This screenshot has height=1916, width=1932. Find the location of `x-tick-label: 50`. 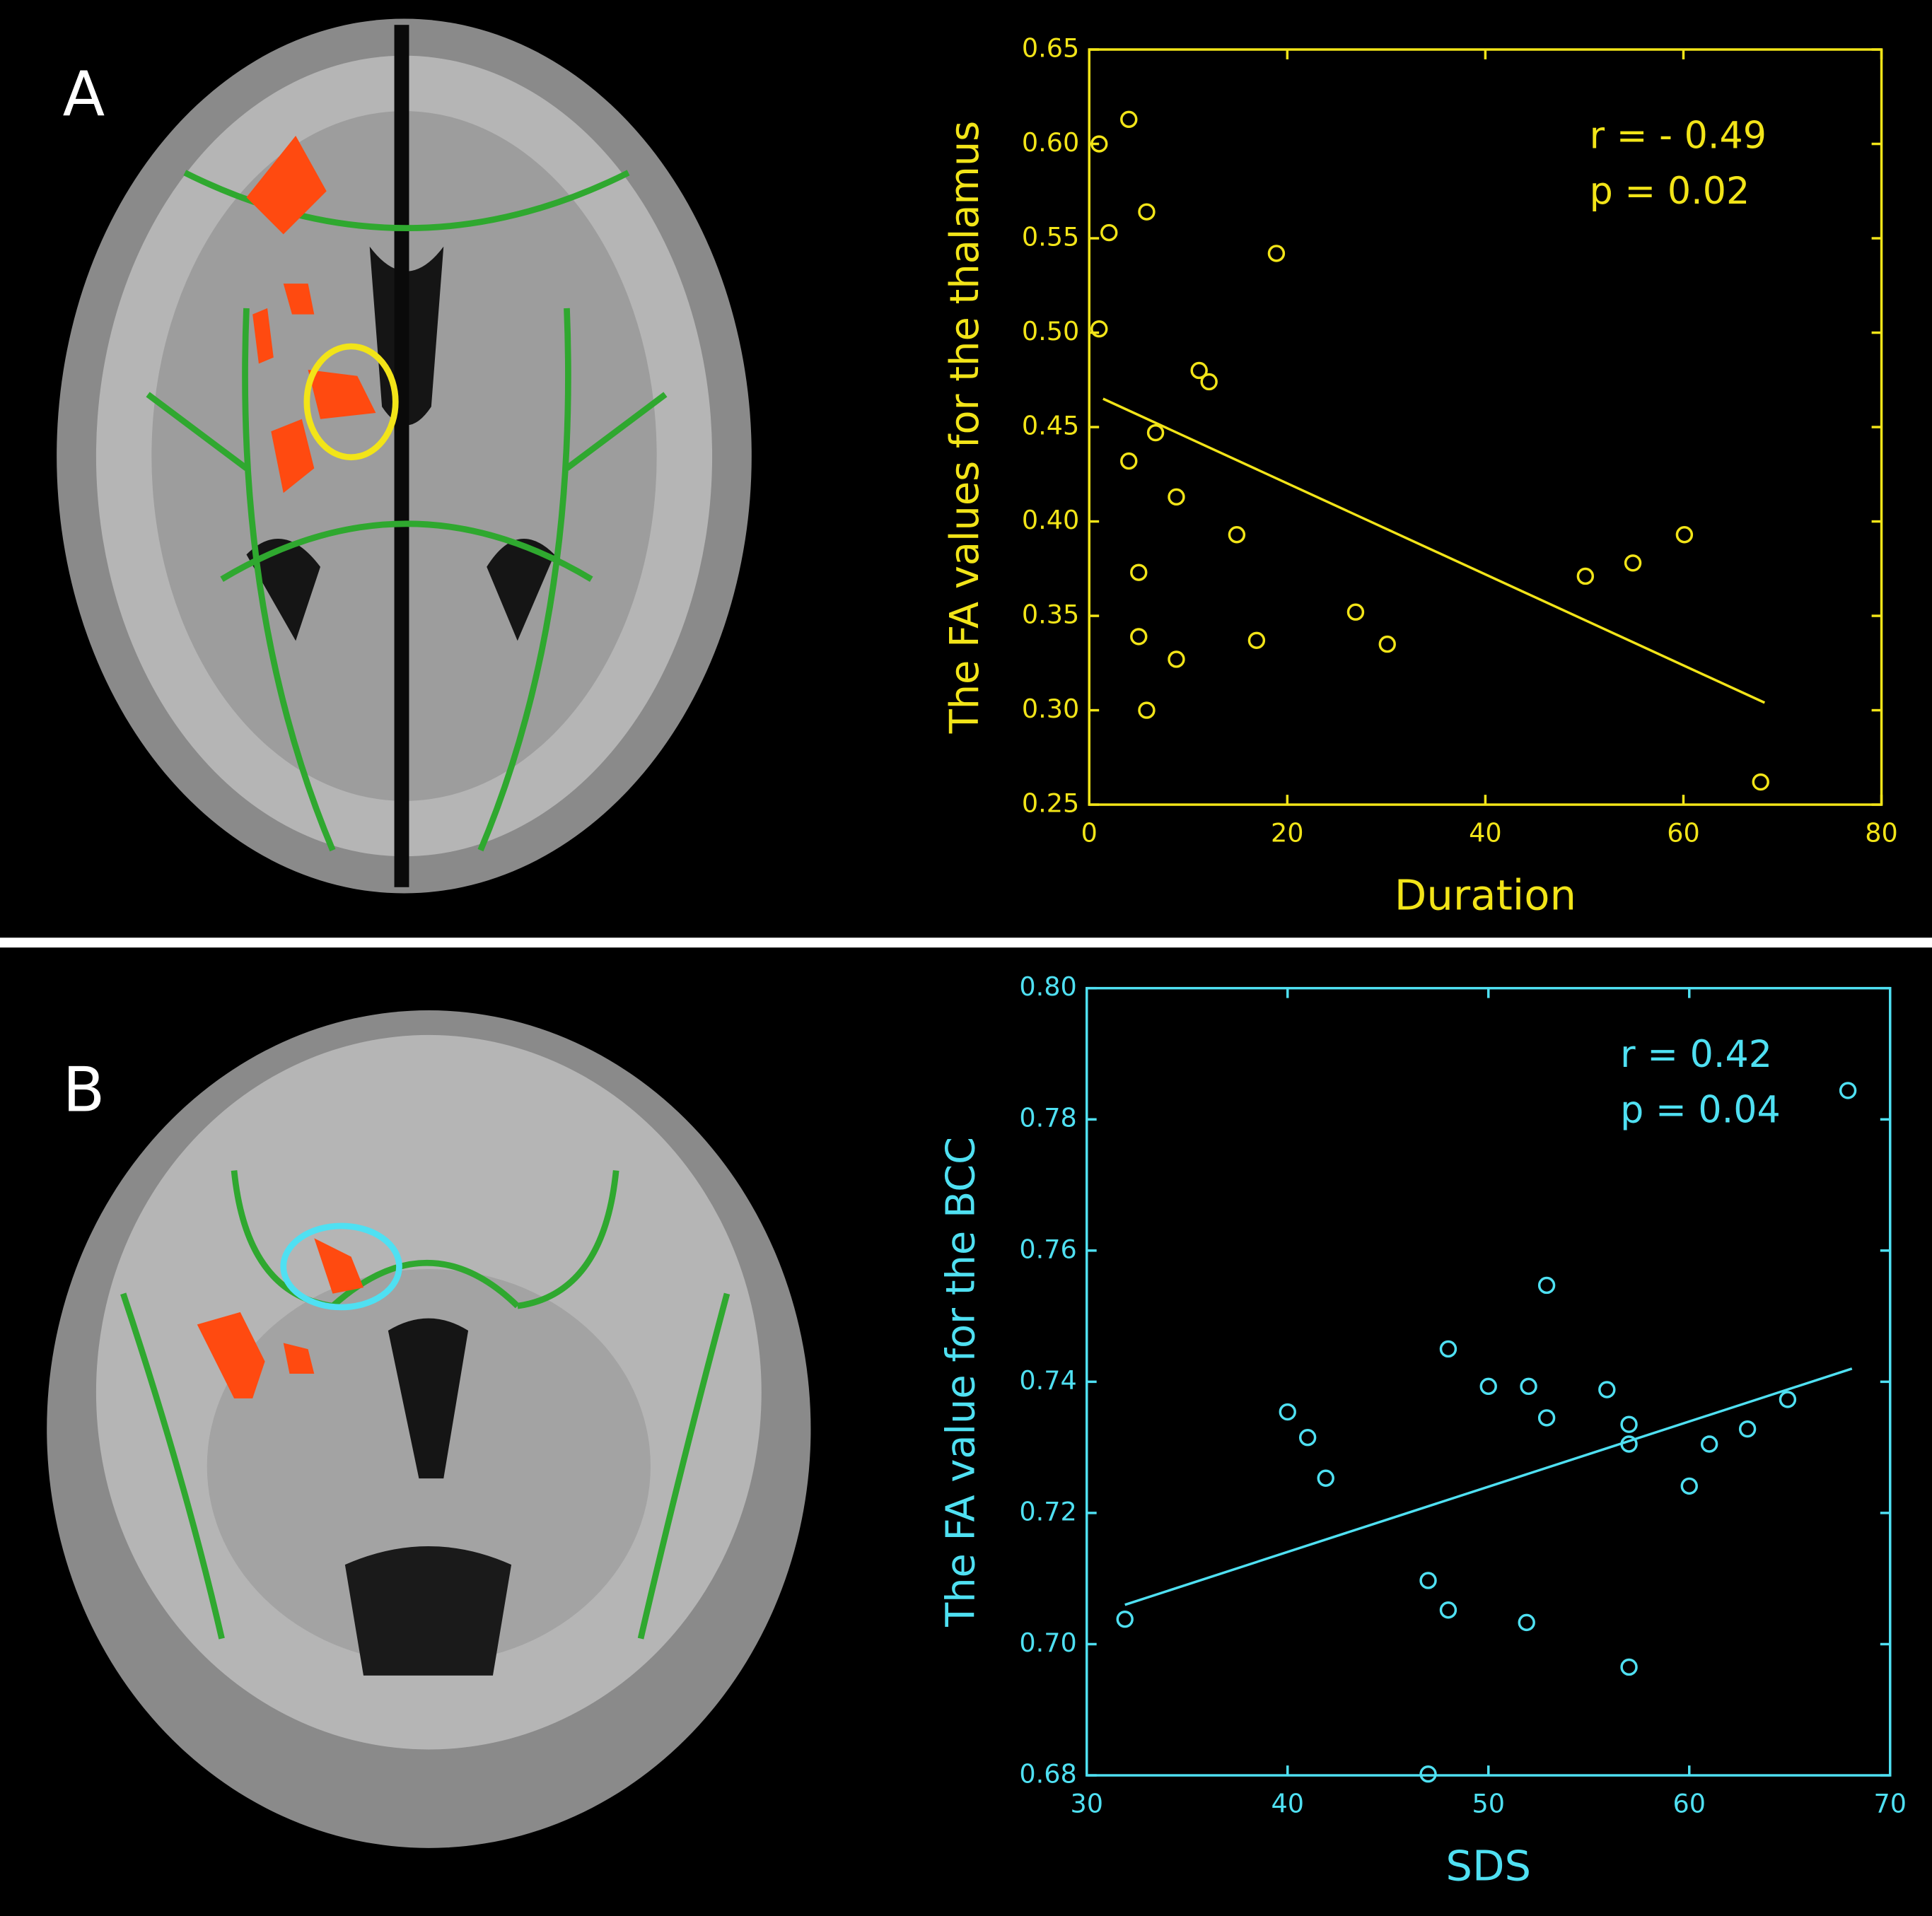

x-tick-label: 50 is located at coordinates (1488, 1803).